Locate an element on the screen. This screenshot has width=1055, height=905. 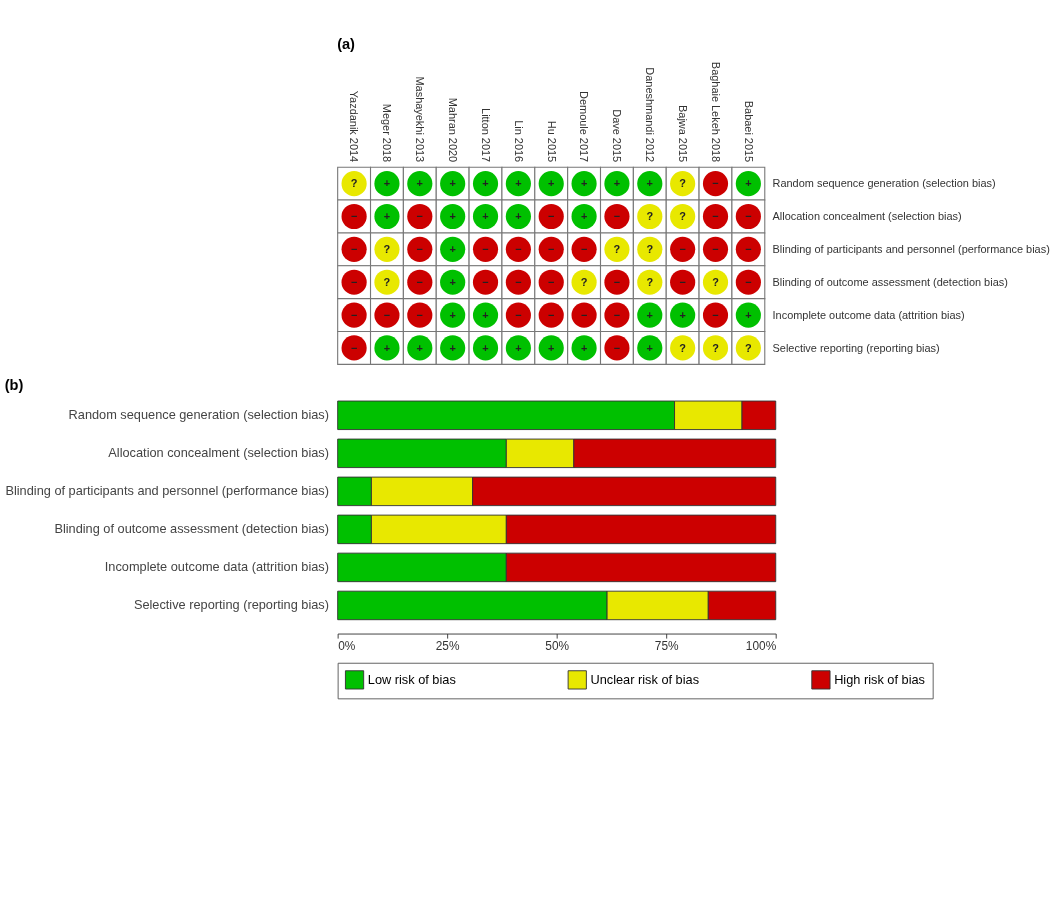
x-tick-label: 0% is located at coordinates (347, 645).